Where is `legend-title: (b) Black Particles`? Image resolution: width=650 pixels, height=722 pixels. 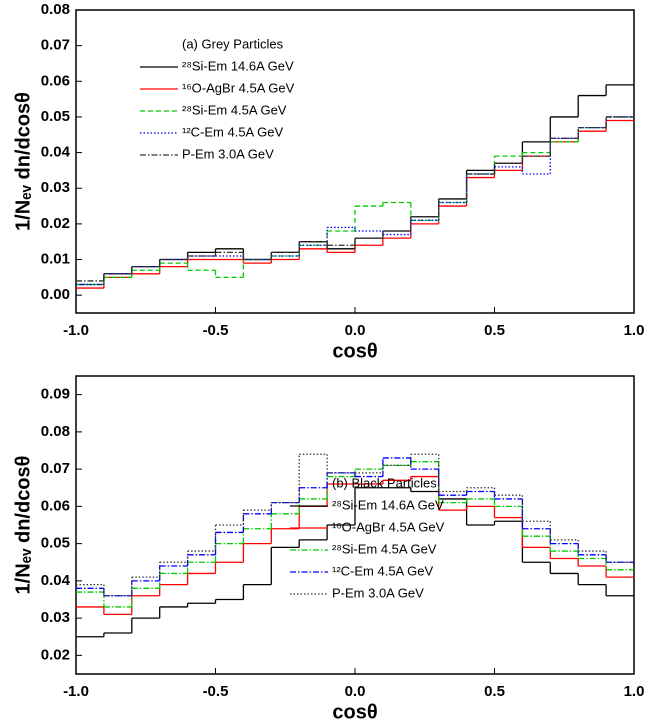
legend-title: (b) Black Particles is located at coordinates (384, 482).